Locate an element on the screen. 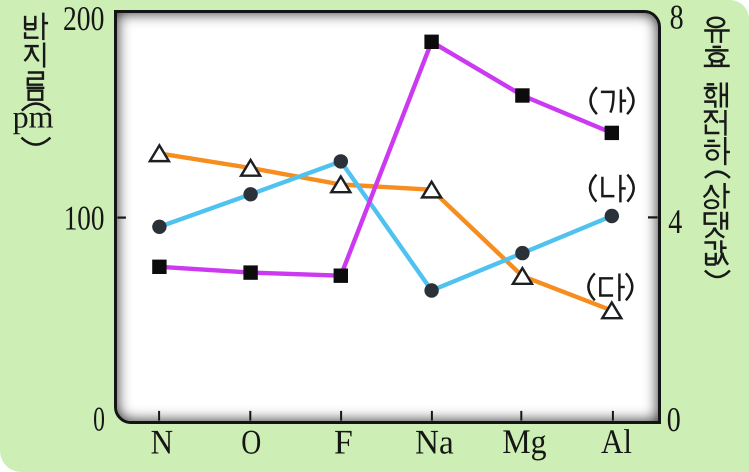 This screenshot has height=472, width=749. svg-text: pm is located at coordinates (33, 116).